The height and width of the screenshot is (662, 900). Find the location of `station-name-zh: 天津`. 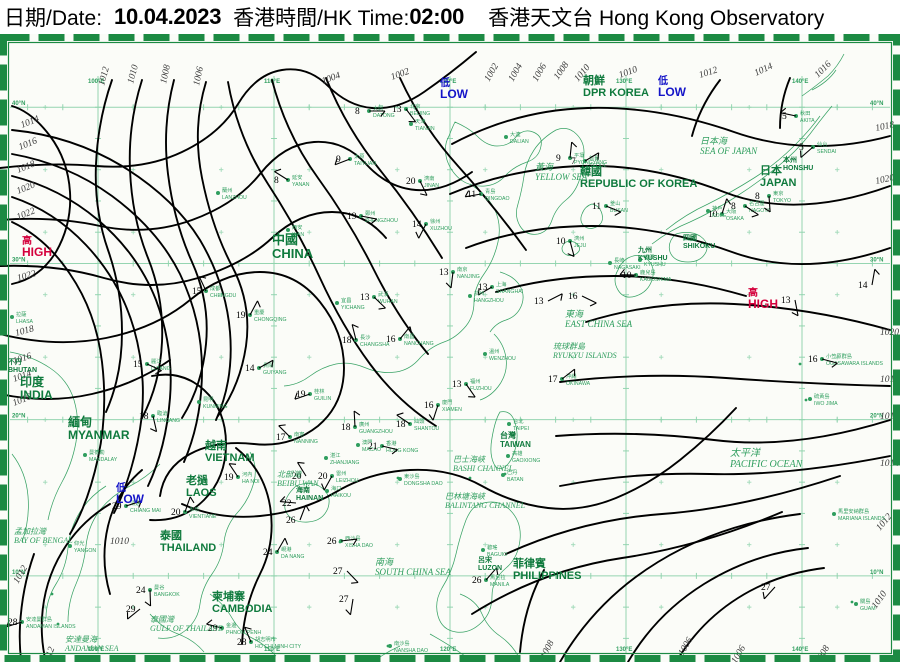

station-name-zh: 天津 is located at coordinates (420, 121).